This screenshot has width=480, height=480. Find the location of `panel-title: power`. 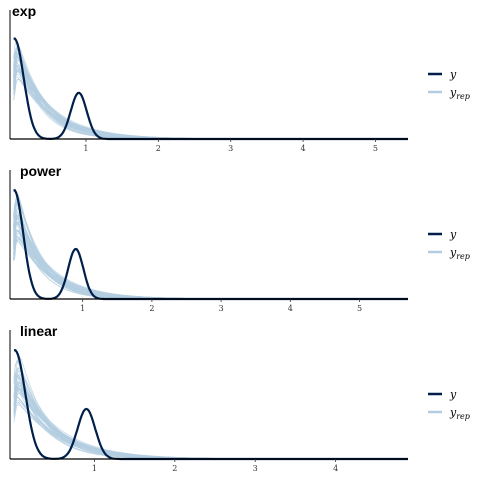

panel-title: power is located at coordinates (41, 171).